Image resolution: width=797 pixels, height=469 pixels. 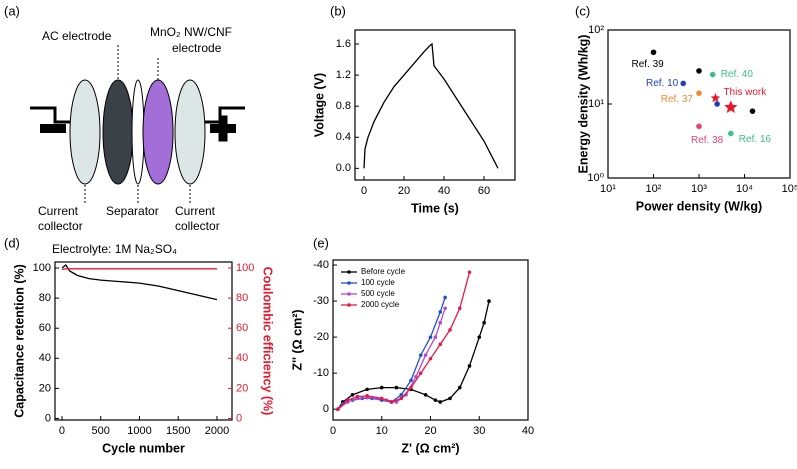 I want to click on x-tick-label: 20, so click(x=404, y=191).